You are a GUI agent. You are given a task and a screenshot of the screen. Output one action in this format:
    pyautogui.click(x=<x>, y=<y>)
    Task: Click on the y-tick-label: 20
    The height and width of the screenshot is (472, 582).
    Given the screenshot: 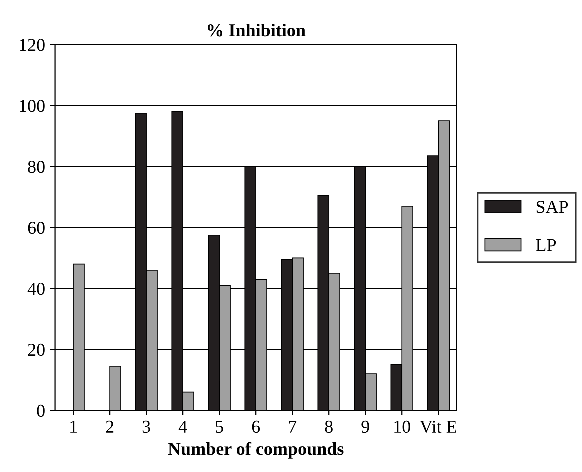 What is the action you would take?
    pyautogui.click(x=36, y=350)
    